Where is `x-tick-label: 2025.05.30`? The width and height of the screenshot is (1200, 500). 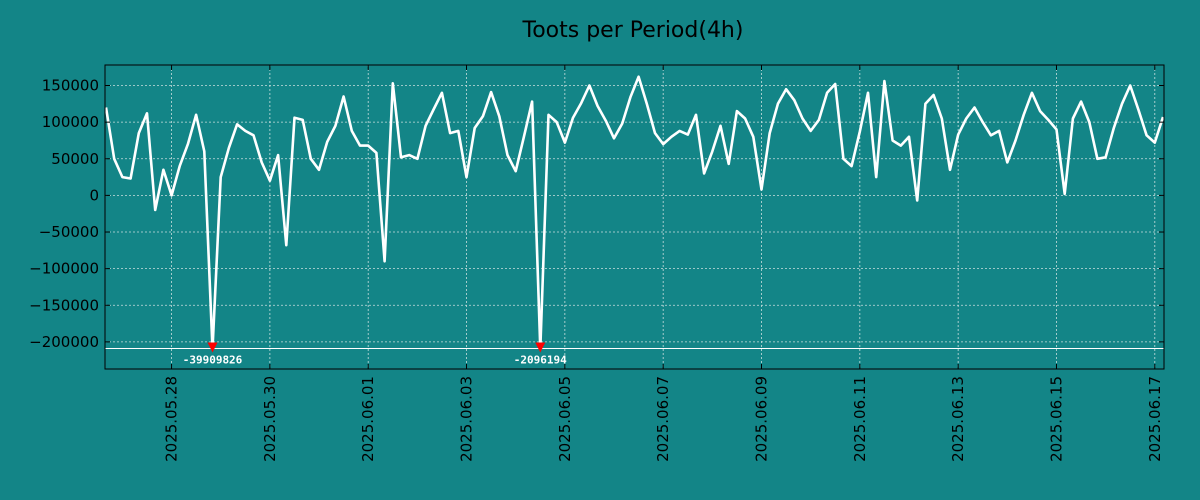
x-tick-label: 2025.05.30 is located at coordinates (270, 419).